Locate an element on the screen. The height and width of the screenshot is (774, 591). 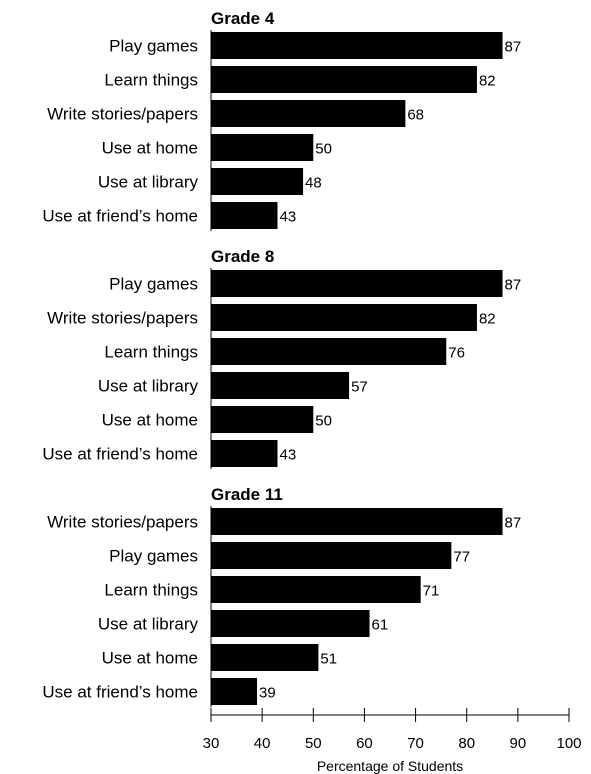
value-label: 39 is located at coordinates (267, 693).